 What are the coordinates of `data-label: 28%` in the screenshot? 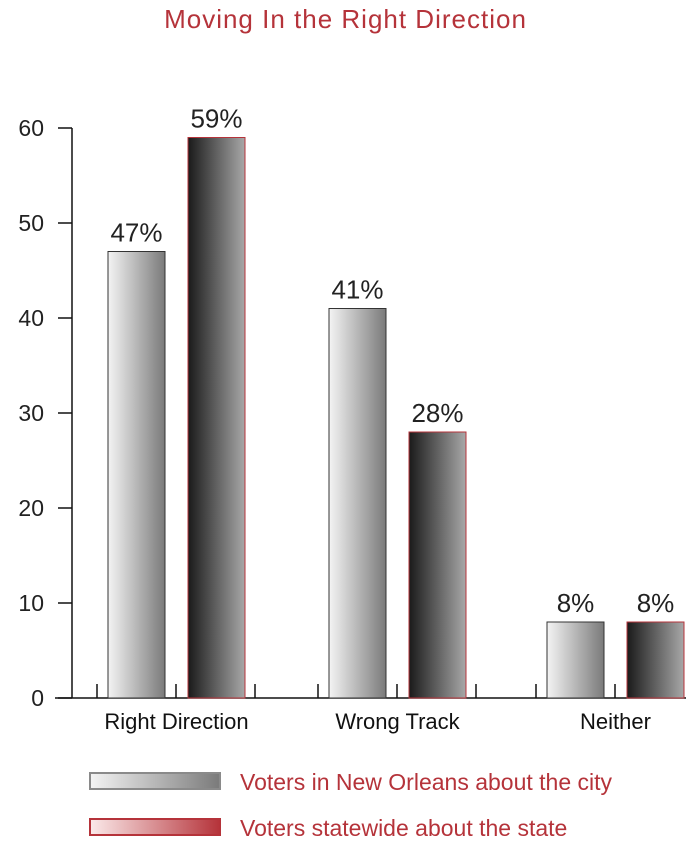 It's located at (437, 413).